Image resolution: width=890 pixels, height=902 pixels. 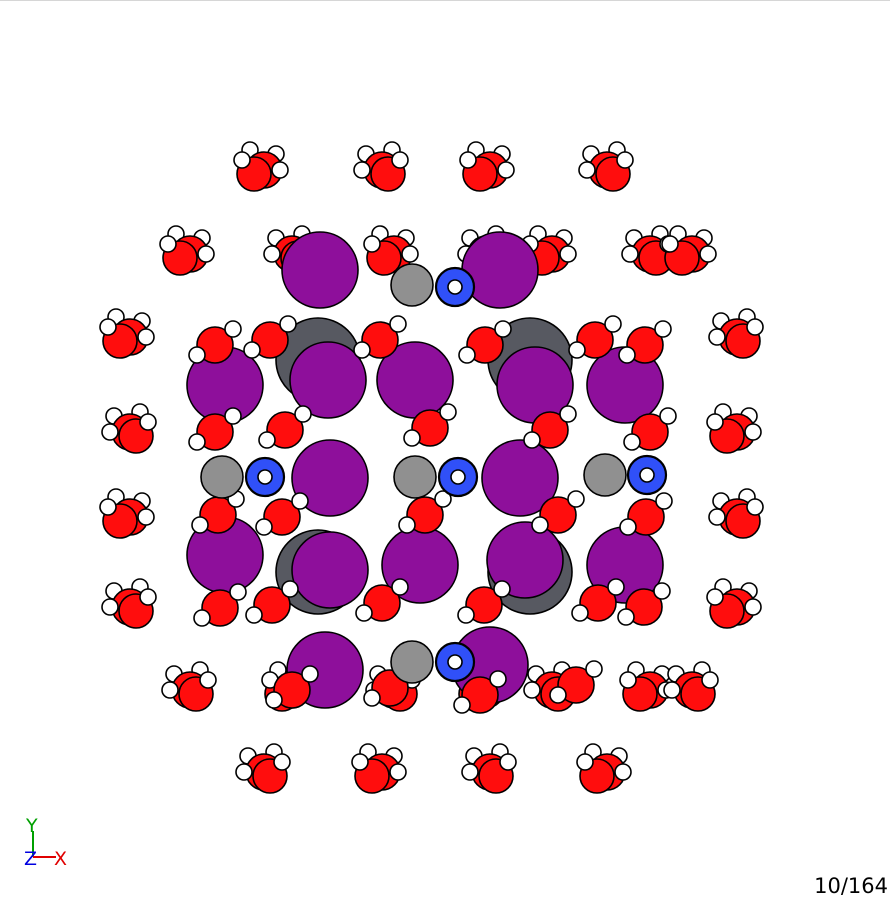 What do you see at coordinates (851, 886) in the screenshot?
I see `frame-counter: 10/164` at bounding box center [851, 886].